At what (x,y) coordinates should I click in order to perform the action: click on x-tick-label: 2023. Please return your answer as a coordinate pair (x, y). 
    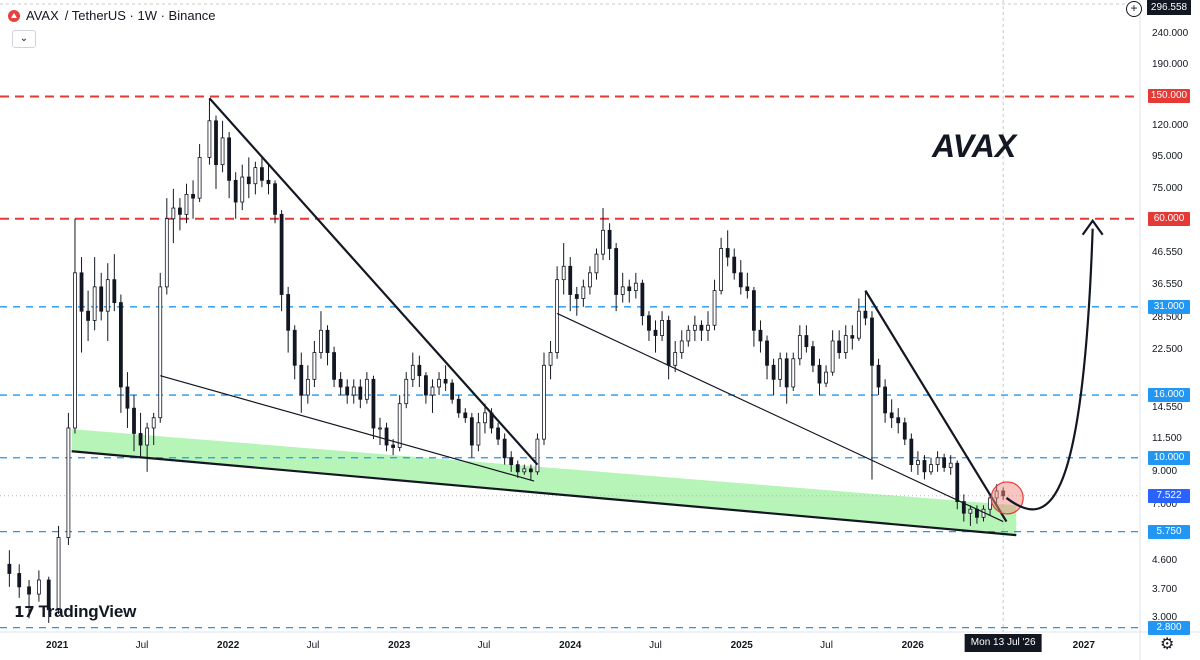
    Looking at the image, I should click on (399, 645).